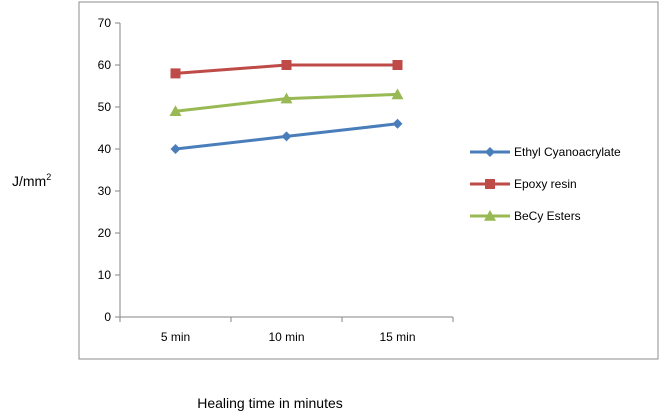 The width and height of the screenshot is (664, 418). Describe the element at coordinates (105, 107) in the screenshot. I see `y-tick-label: 50` at that location.